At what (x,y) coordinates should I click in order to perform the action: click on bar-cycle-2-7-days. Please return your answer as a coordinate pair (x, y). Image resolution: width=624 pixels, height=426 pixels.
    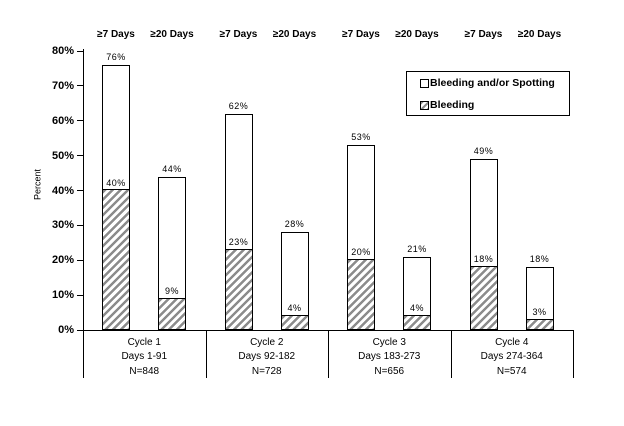
    Looking at the image, I should click on (238, 221).